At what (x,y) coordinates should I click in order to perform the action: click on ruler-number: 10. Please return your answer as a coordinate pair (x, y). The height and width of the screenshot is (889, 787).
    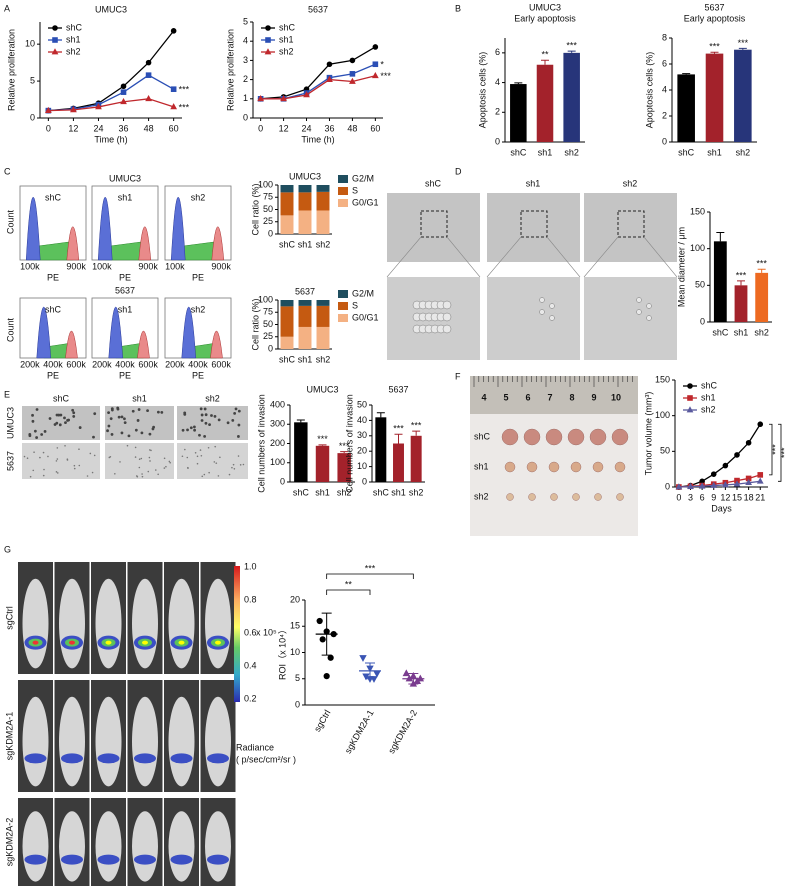
    Looking at the image, I should click on (616, 397).